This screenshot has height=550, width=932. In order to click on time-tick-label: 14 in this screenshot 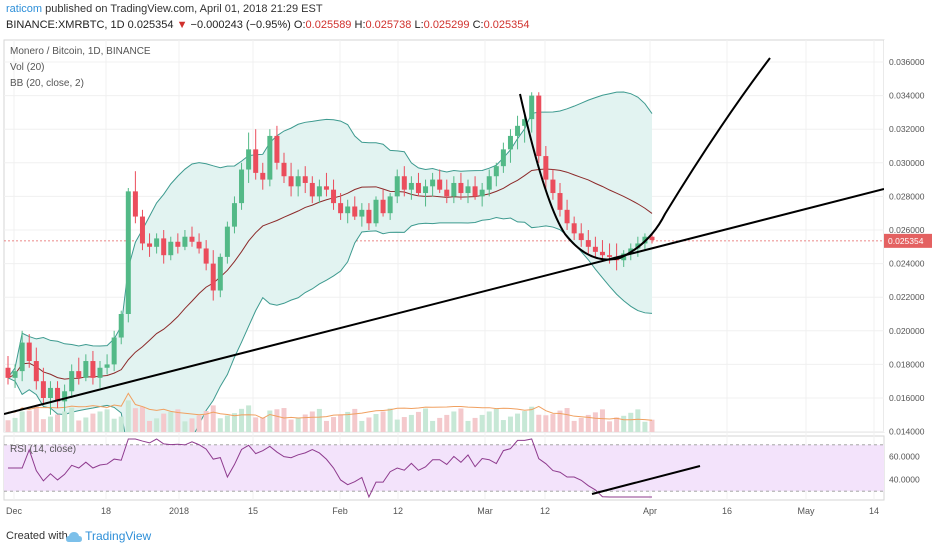, I will do `click(874, 511)`.